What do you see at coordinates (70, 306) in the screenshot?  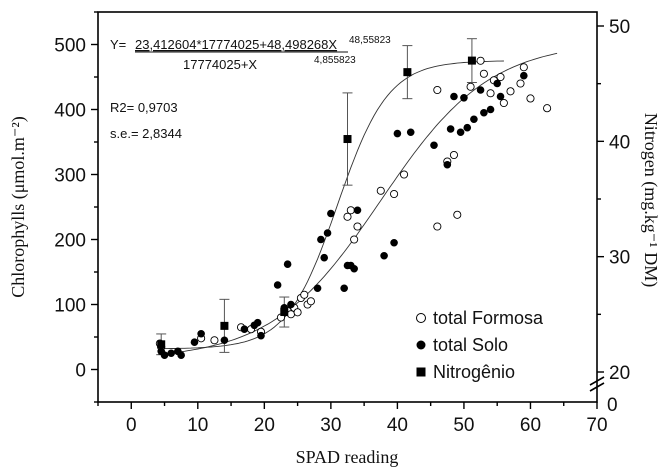 I see `y-tick-label-left: 100` at bounding box center [70, 306].